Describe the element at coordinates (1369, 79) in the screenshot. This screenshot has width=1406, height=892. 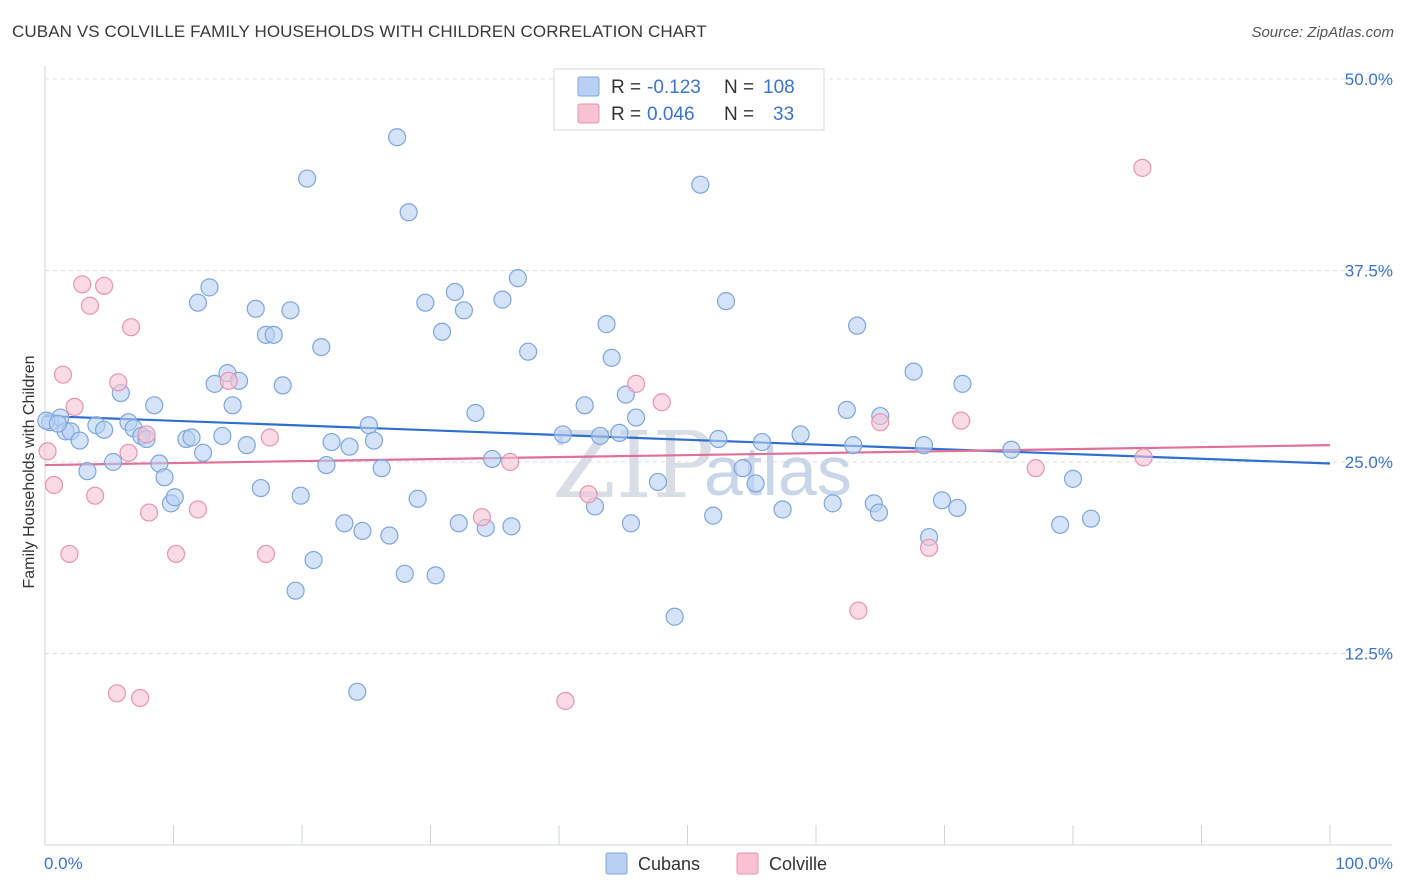
I see `y-tick-label: 50.0%` at that location.